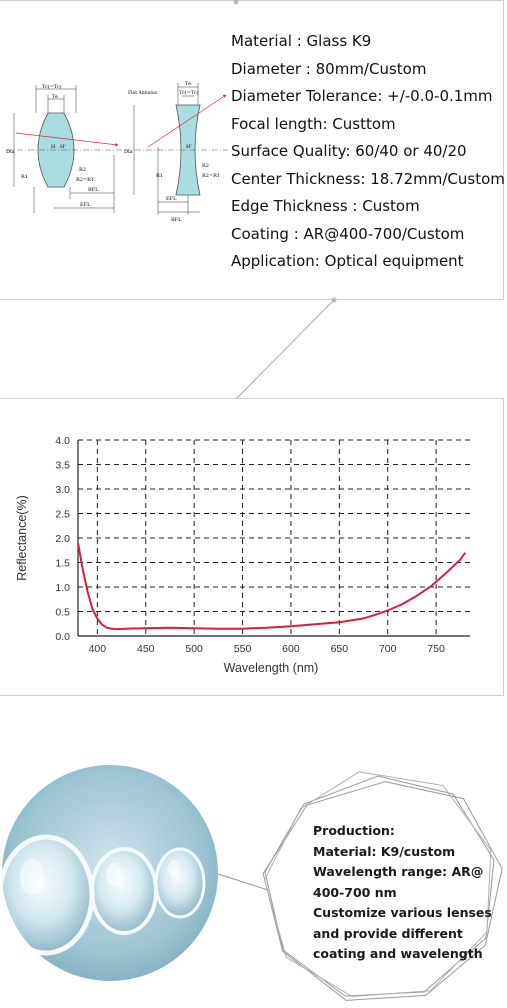 This screenshot has width=507, height=1008. What do you see at coordinates (171, 199) in the screenshot?
I see `label-efl-2: EFL` at bounding box center [171, 199].